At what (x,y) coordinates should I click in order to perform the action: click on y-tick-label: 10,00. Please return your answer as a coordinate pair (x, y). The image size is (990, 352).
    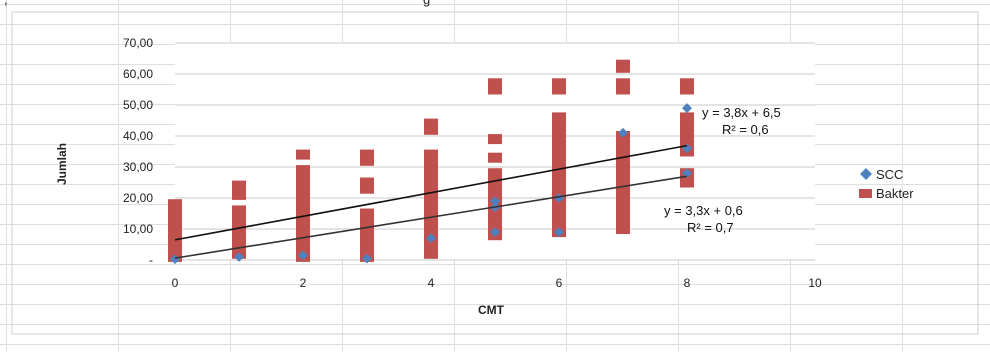
    Looking at the image, I should click on (138, 229).